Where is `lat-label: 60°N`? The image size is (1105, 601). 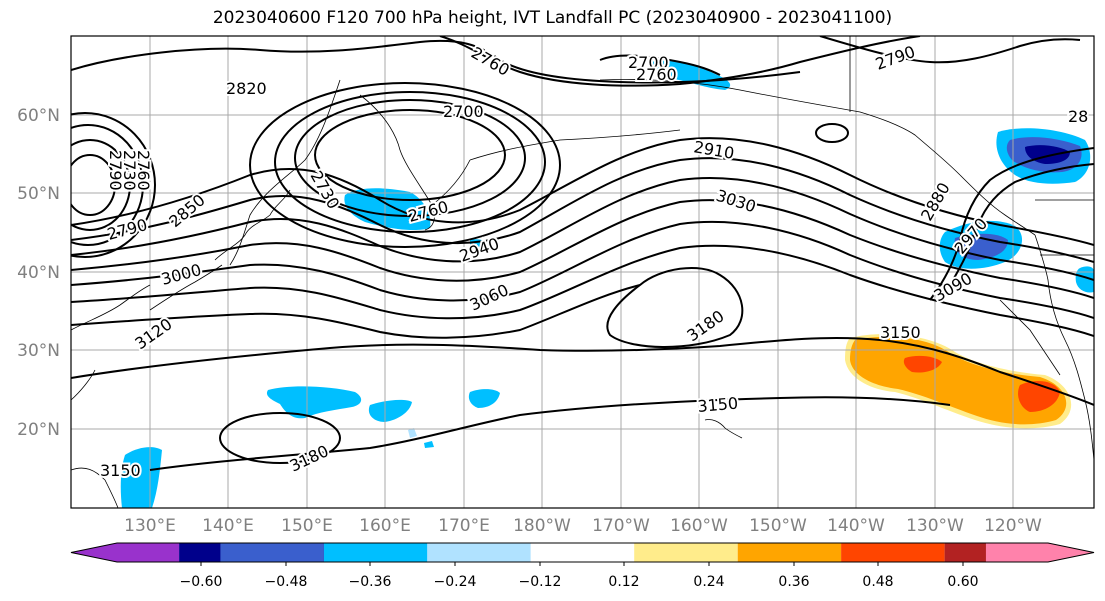
lat-label: 60°N is located at coordinates (38, 116).